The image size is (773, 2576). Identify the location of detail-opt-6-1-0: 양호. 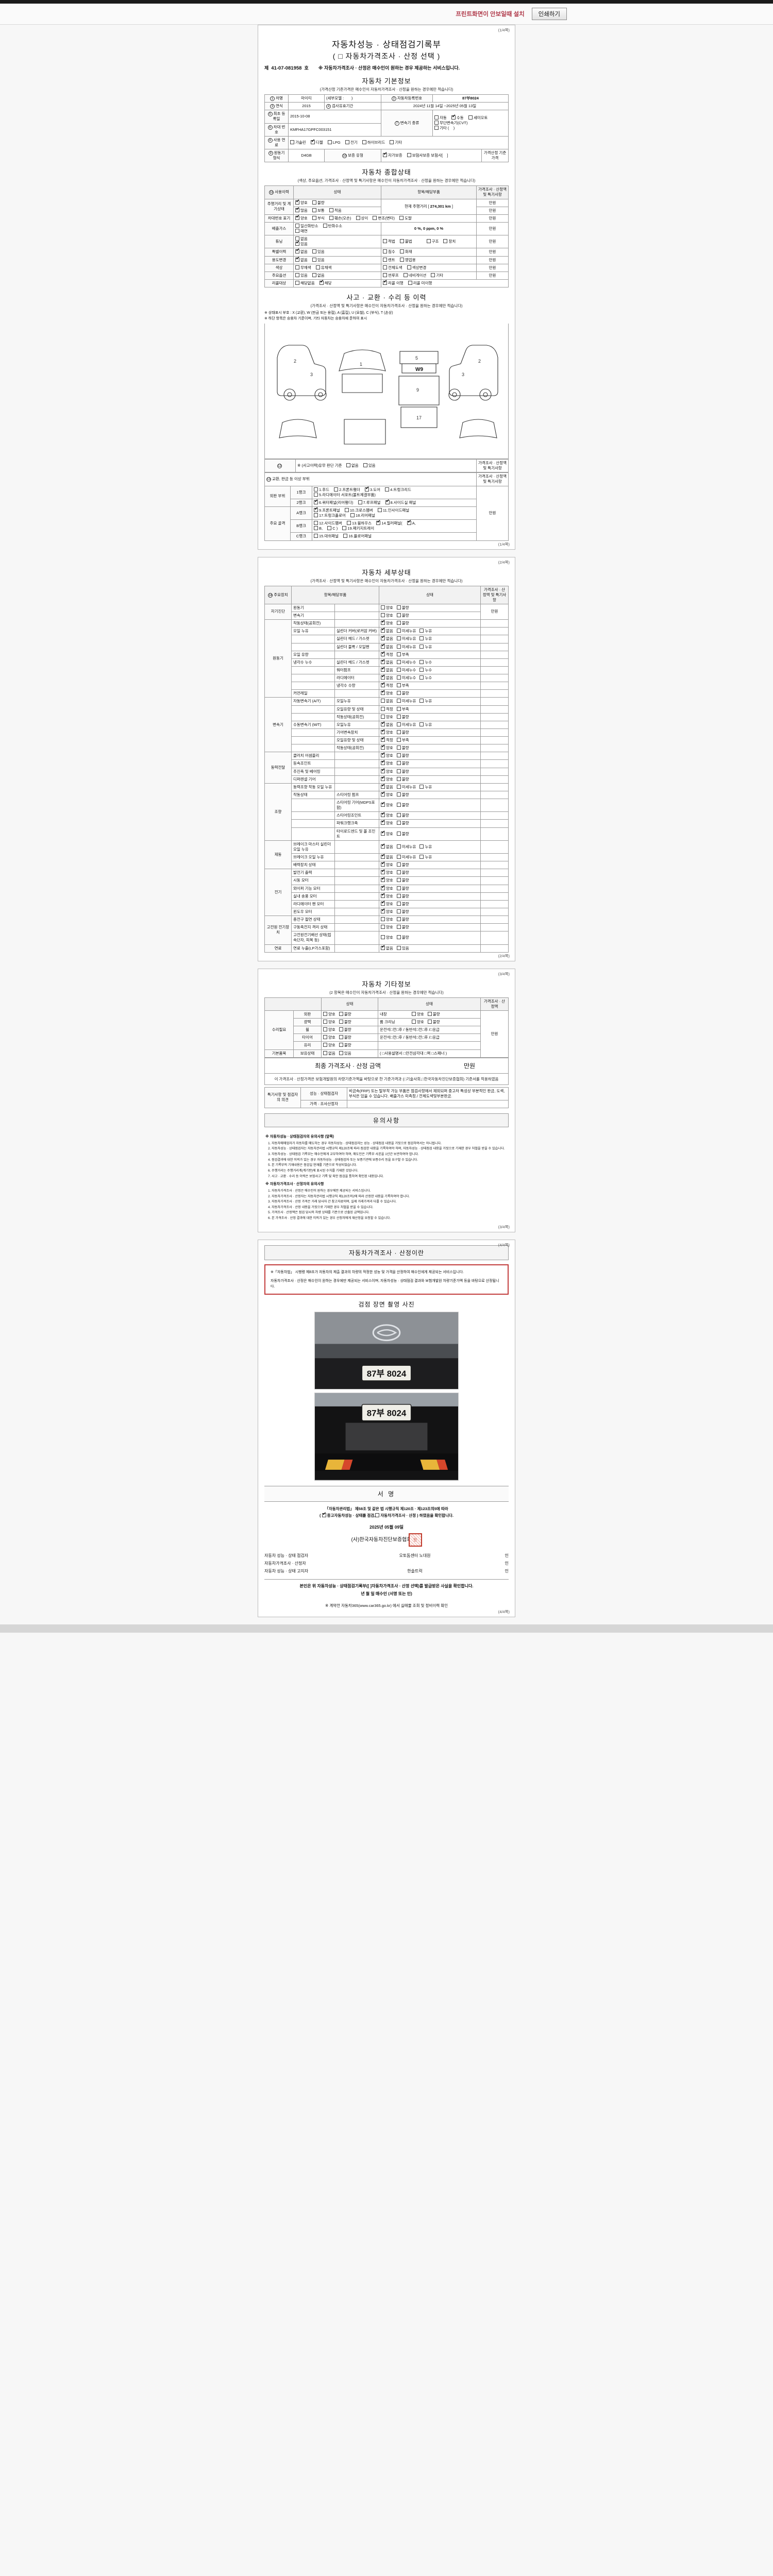
(387, 879).